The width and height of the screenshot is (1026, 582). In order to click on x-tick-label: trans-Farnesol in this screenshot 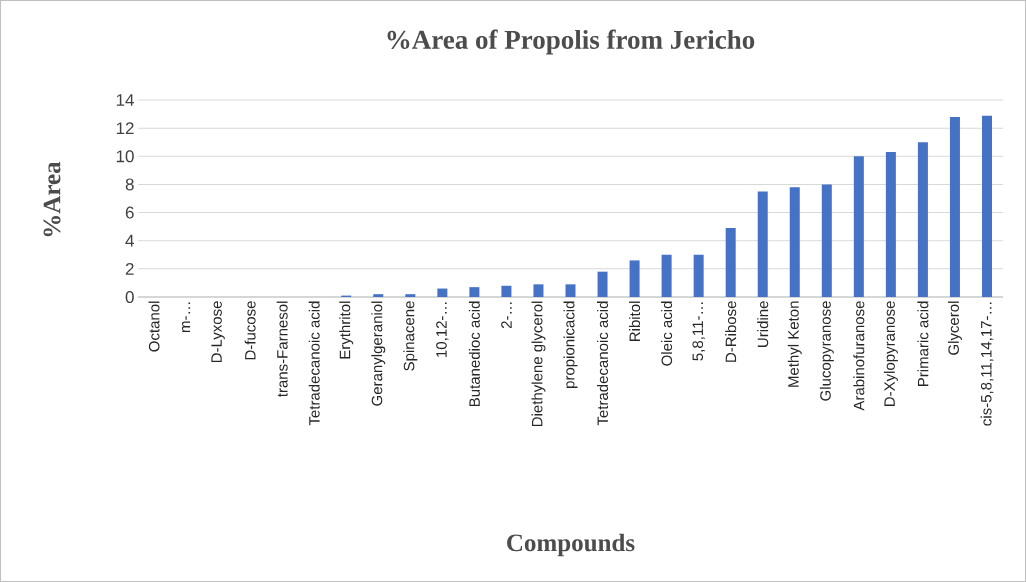, I will do `click(282, 349)`.